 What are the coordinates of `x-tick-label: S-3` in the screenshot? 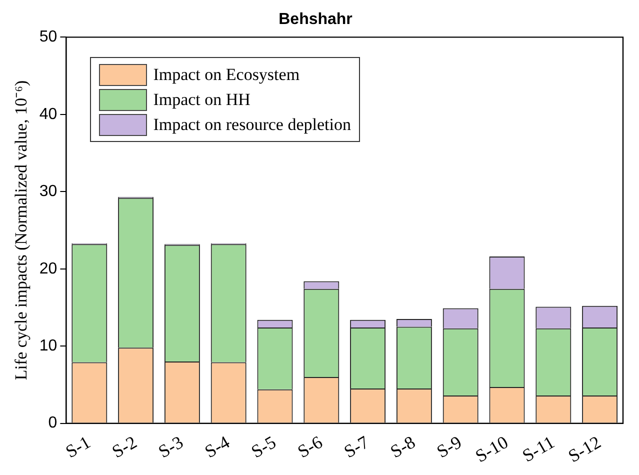 It's located at (170, 447).